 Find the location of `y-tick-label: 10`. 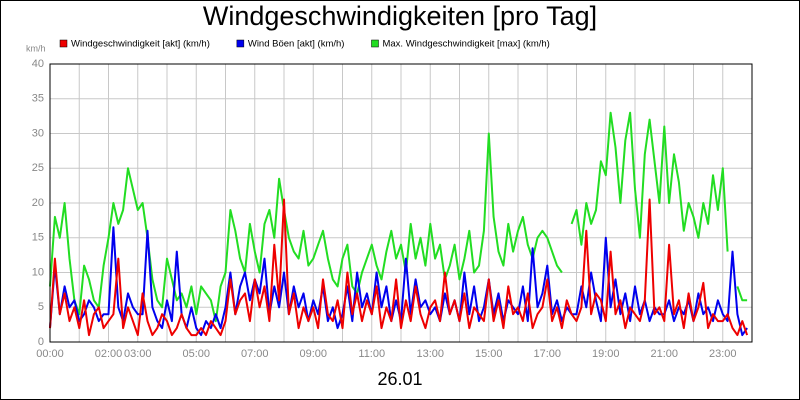

y-tick-label: 10 is located at coordinates (38, 272).